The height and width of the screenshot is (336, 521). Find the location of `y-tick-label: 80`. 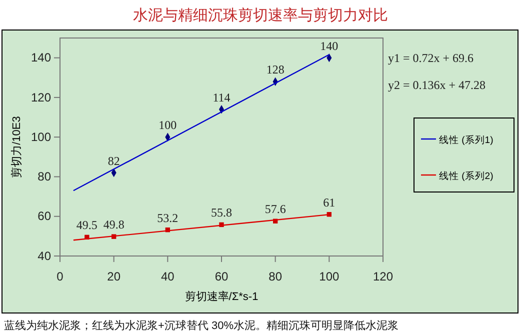

y-tick-label: 80 is located at coordinates (45, 177).